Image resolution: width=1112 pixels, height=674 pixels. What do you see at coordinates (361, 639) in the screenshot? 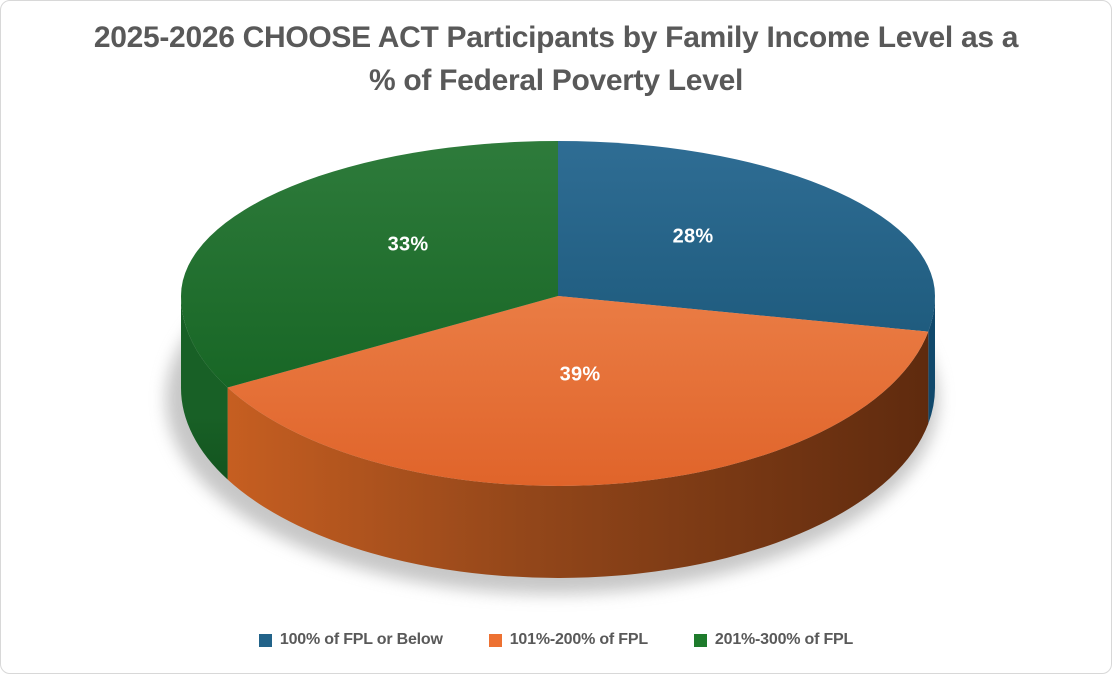
I see `legend-label: 100% of FPL or Below` at bounding box center [361, 639].